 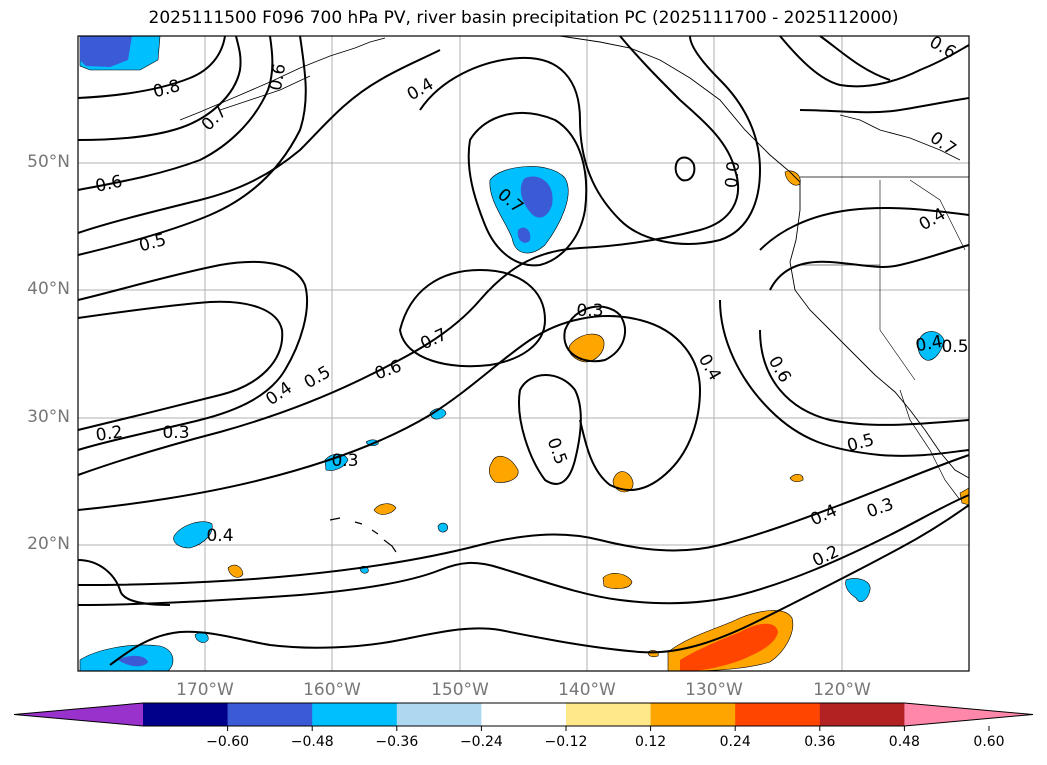 I want to click on colorbar-tick-label: −0.48, so click(x=312, y=742).